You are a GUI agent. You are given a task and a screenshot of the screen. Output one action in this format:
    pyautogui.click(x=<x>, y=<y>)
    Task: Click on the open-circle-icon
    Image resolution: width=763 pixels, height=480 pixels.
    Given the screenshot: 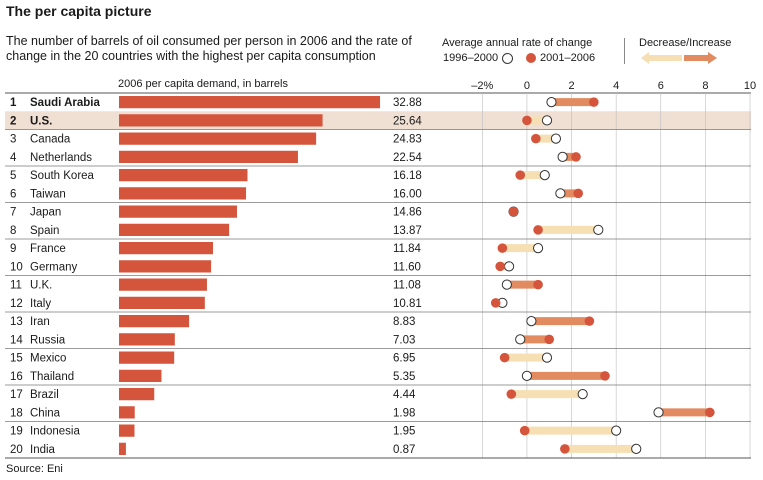 What is the action you would take?
    pyautogui.click(x=508, y=58)
    